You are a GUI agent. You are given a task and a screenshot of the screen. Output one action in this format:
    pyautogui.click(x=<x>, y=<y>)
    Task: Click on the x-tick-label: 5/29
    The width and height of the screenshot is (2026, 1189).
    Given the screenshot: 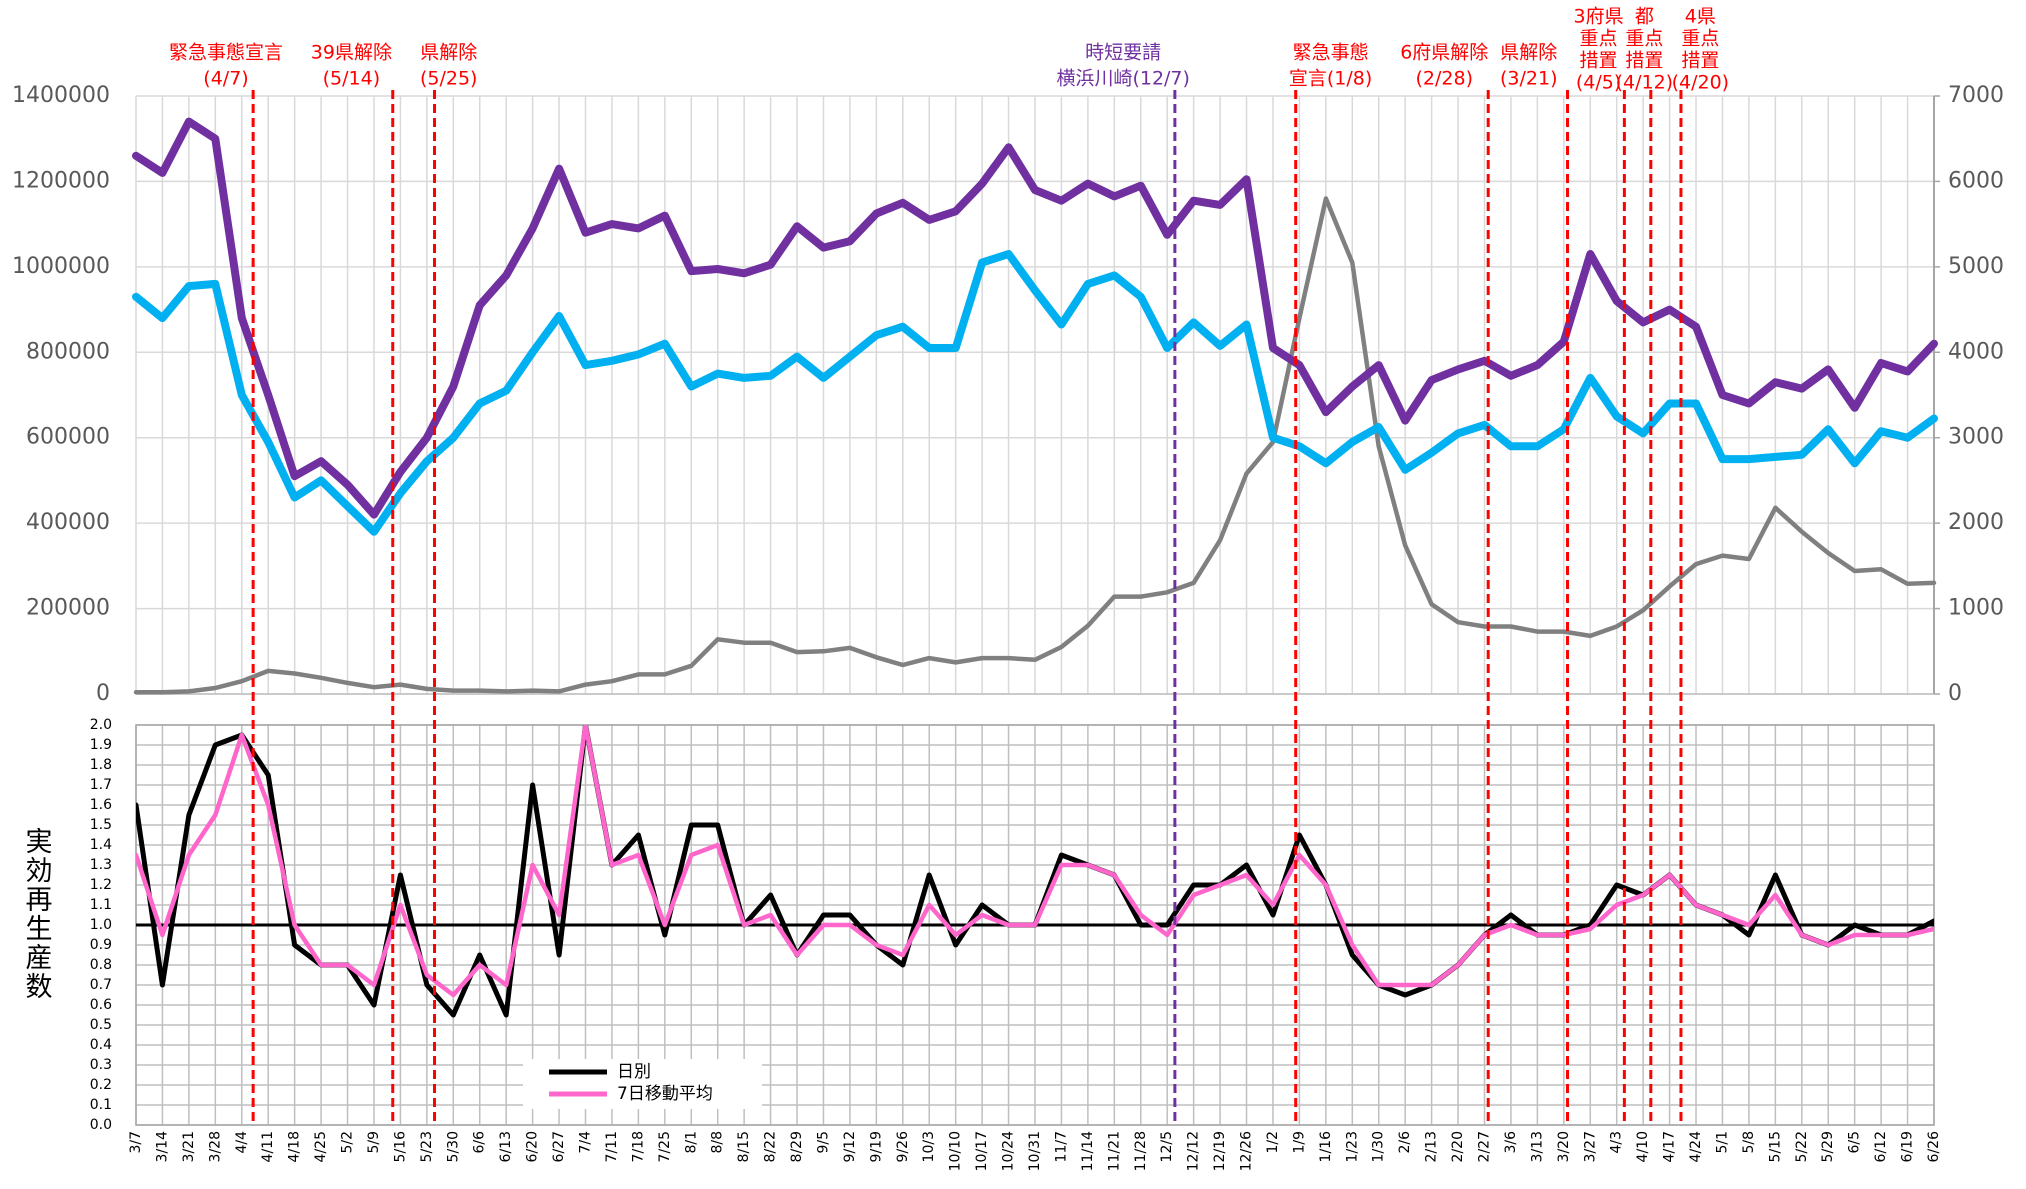 What is the action you would take?
    pyautogui.click(x=1828, y=1146)
    